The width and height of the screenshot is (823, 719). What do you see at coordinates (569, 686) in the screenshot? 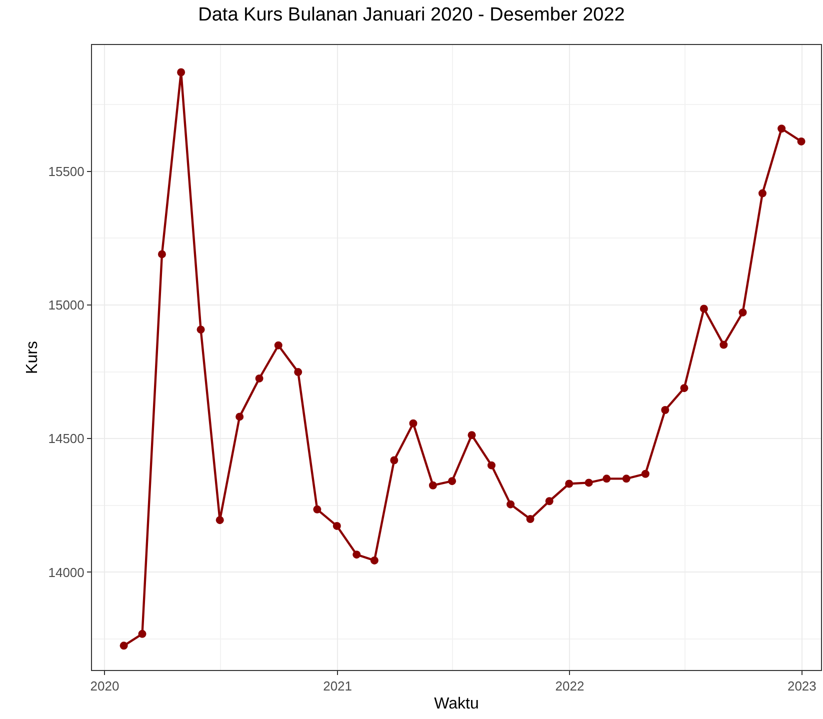
I see `x-tick-label: 2022` at bounding box center [569, 686].